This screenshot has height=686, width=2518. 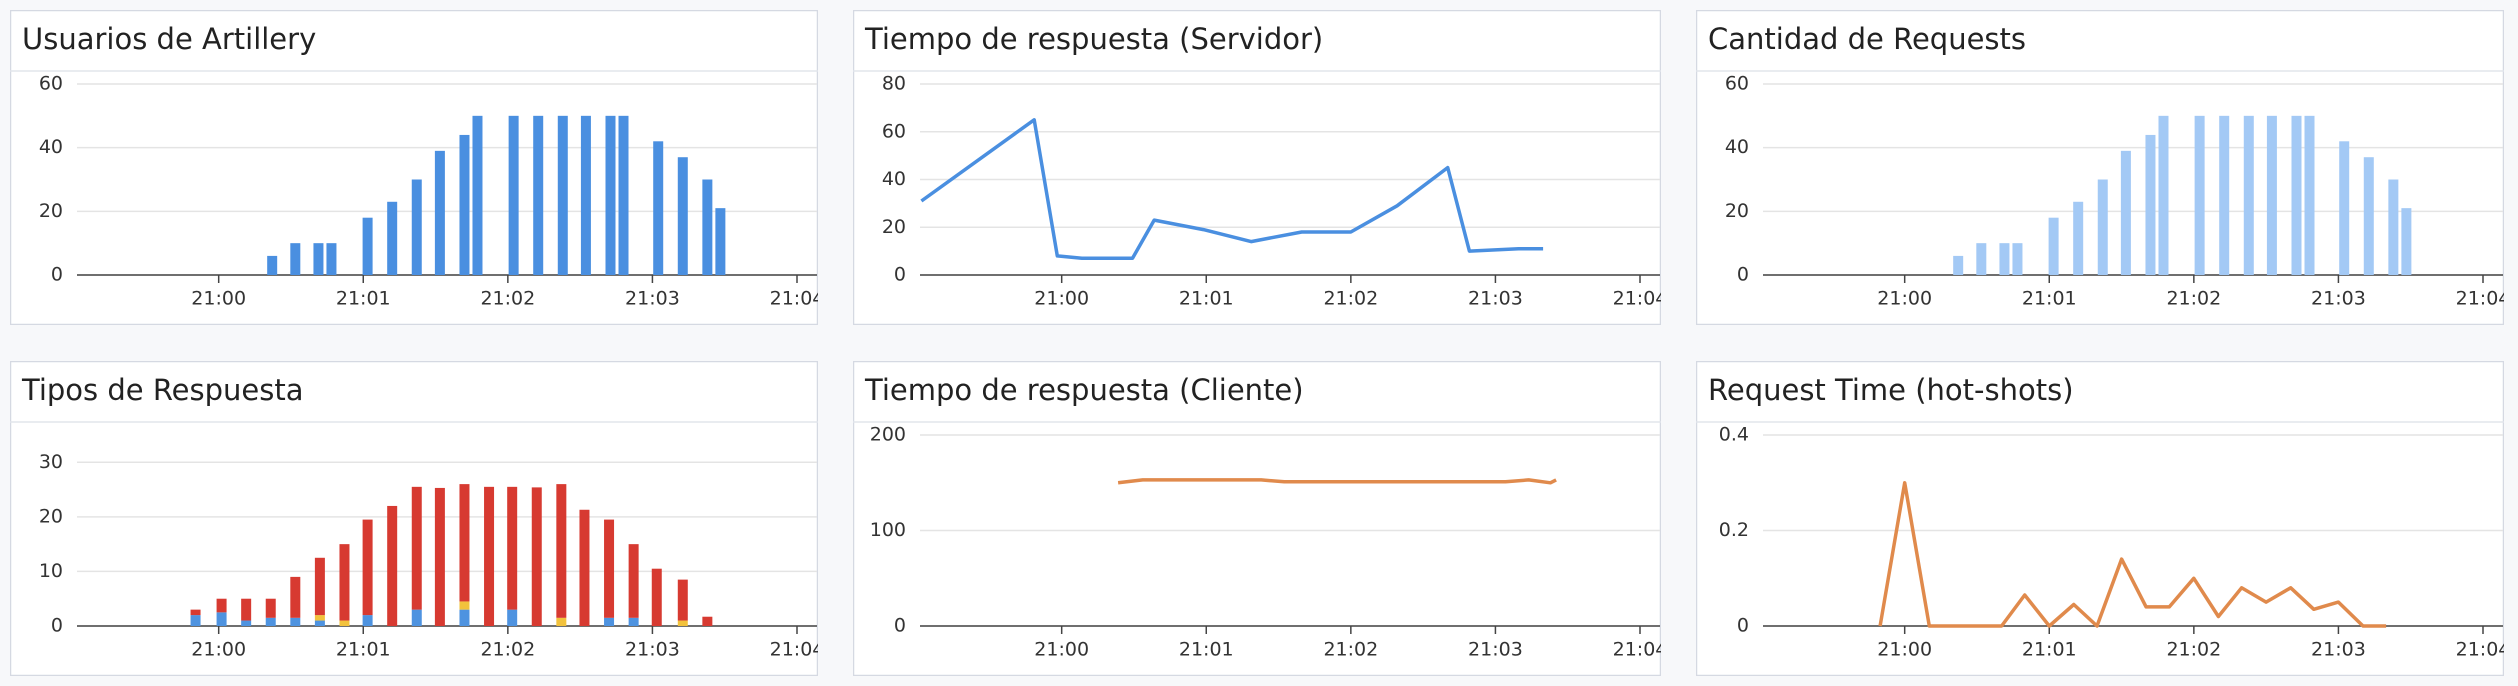 What do you see at coordinates (1734, 435) in the screenshot?
I see `y-tick-label: 0.4` at bounding box center [1734, 435].